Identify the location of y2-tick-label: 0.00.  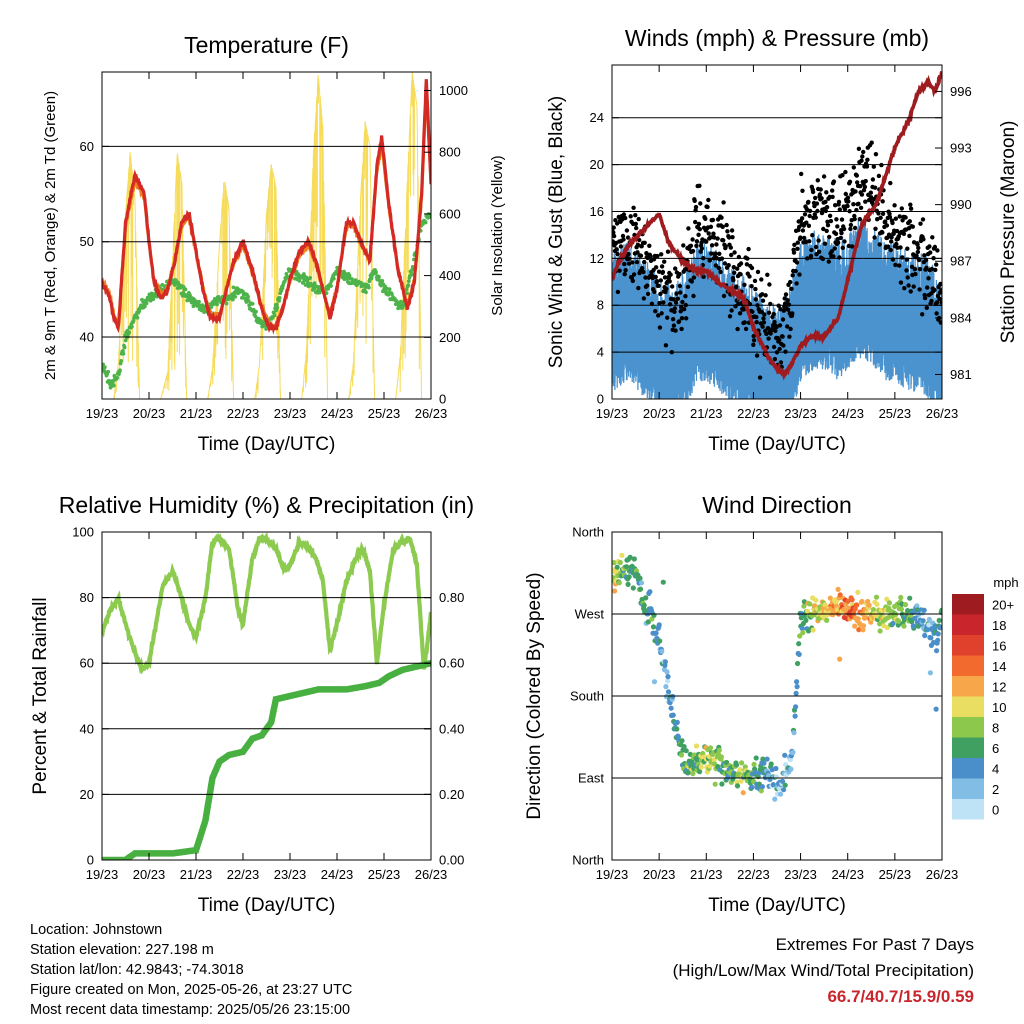
(451, 860).